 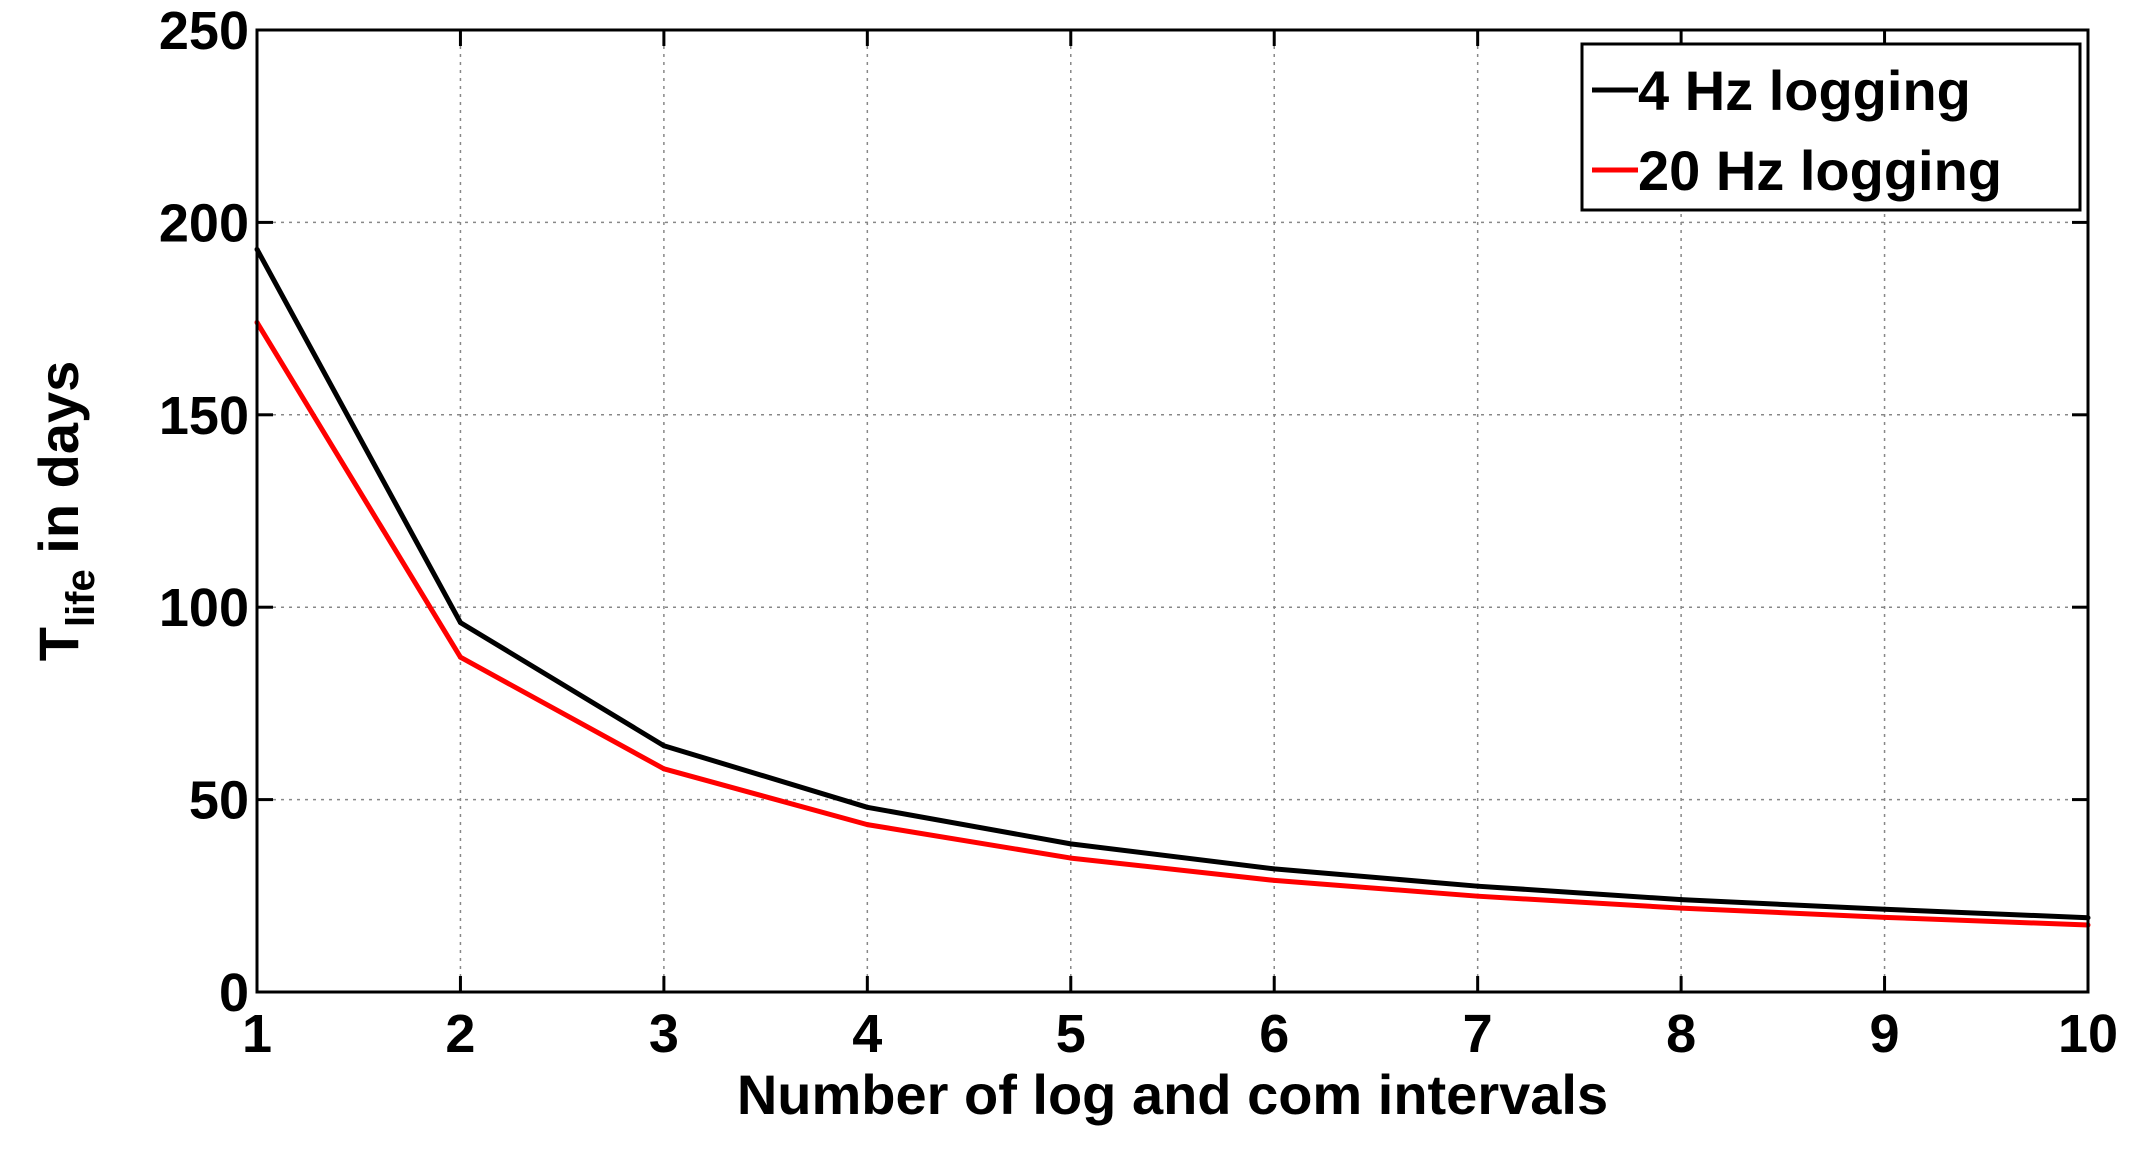 I want to click on y-tick-label: 250, so click(x=204, y=31).